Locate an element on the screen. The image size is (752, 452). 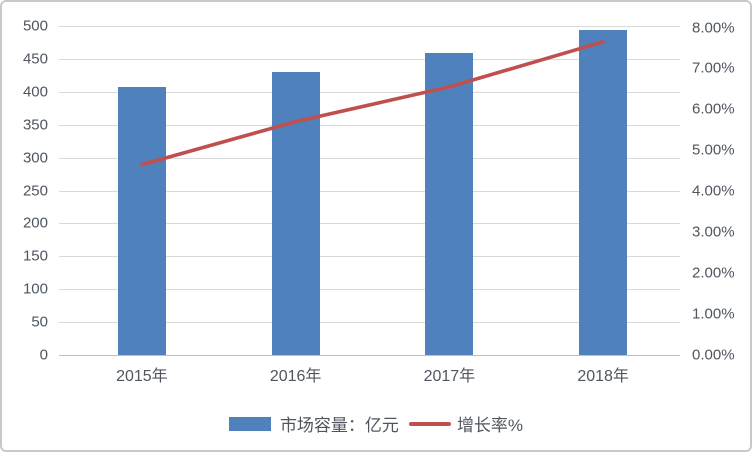
bar-2016年 is located at coordinates (295, 213).